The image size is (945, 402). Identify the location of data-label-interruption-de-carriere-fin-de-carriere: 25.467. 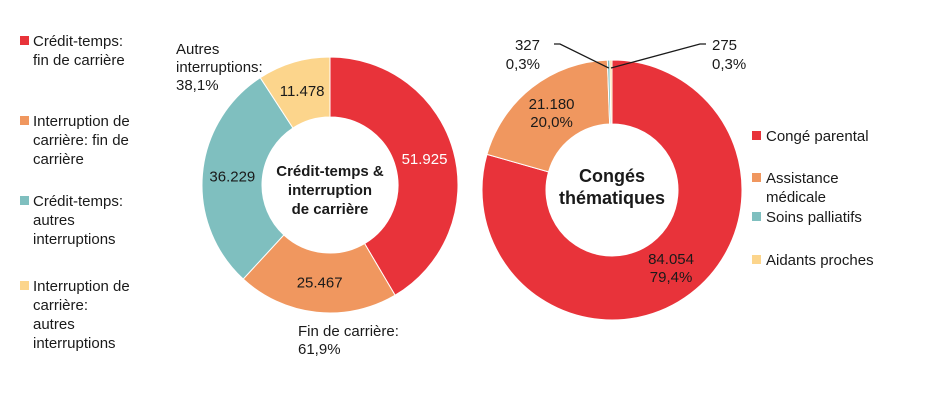
(320, 282).